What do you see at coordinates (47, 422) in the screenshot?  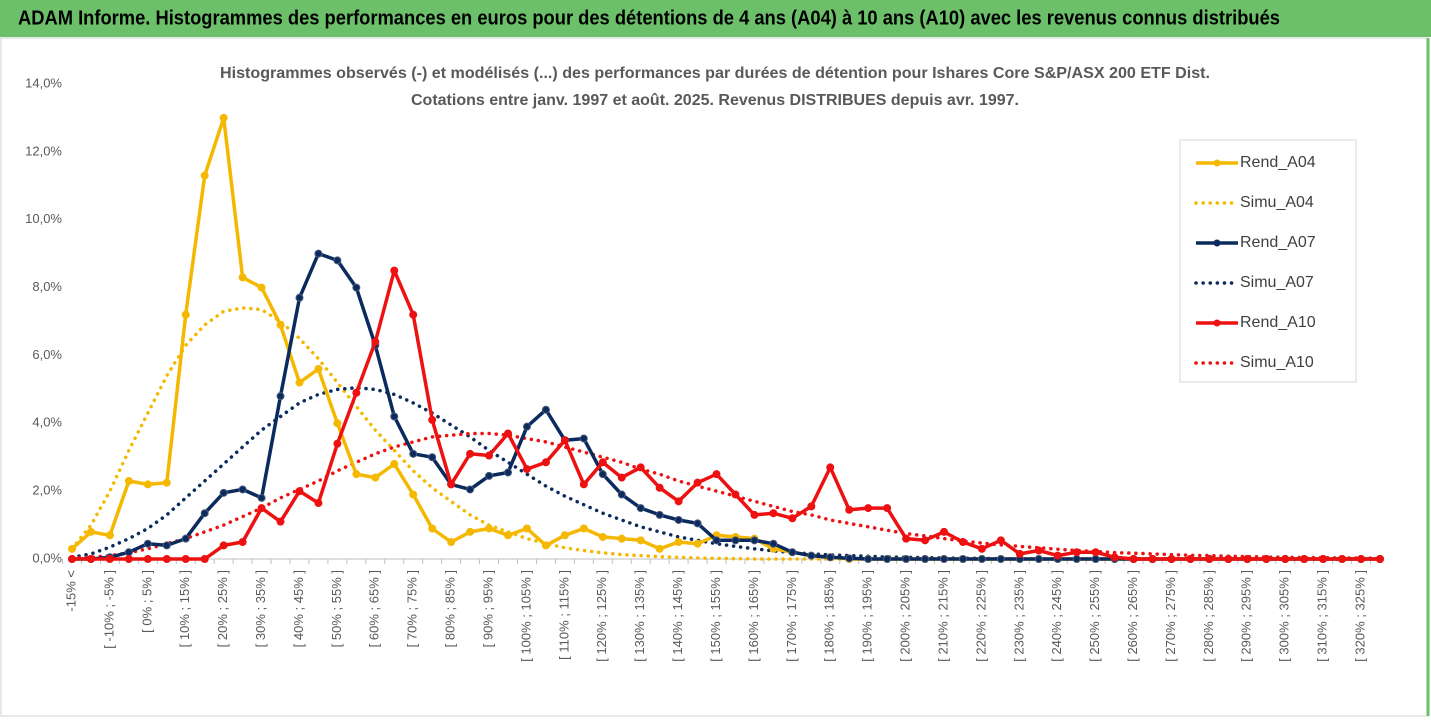 I see `y-tick-label: 4,0%` at bounding box center [47, 422].